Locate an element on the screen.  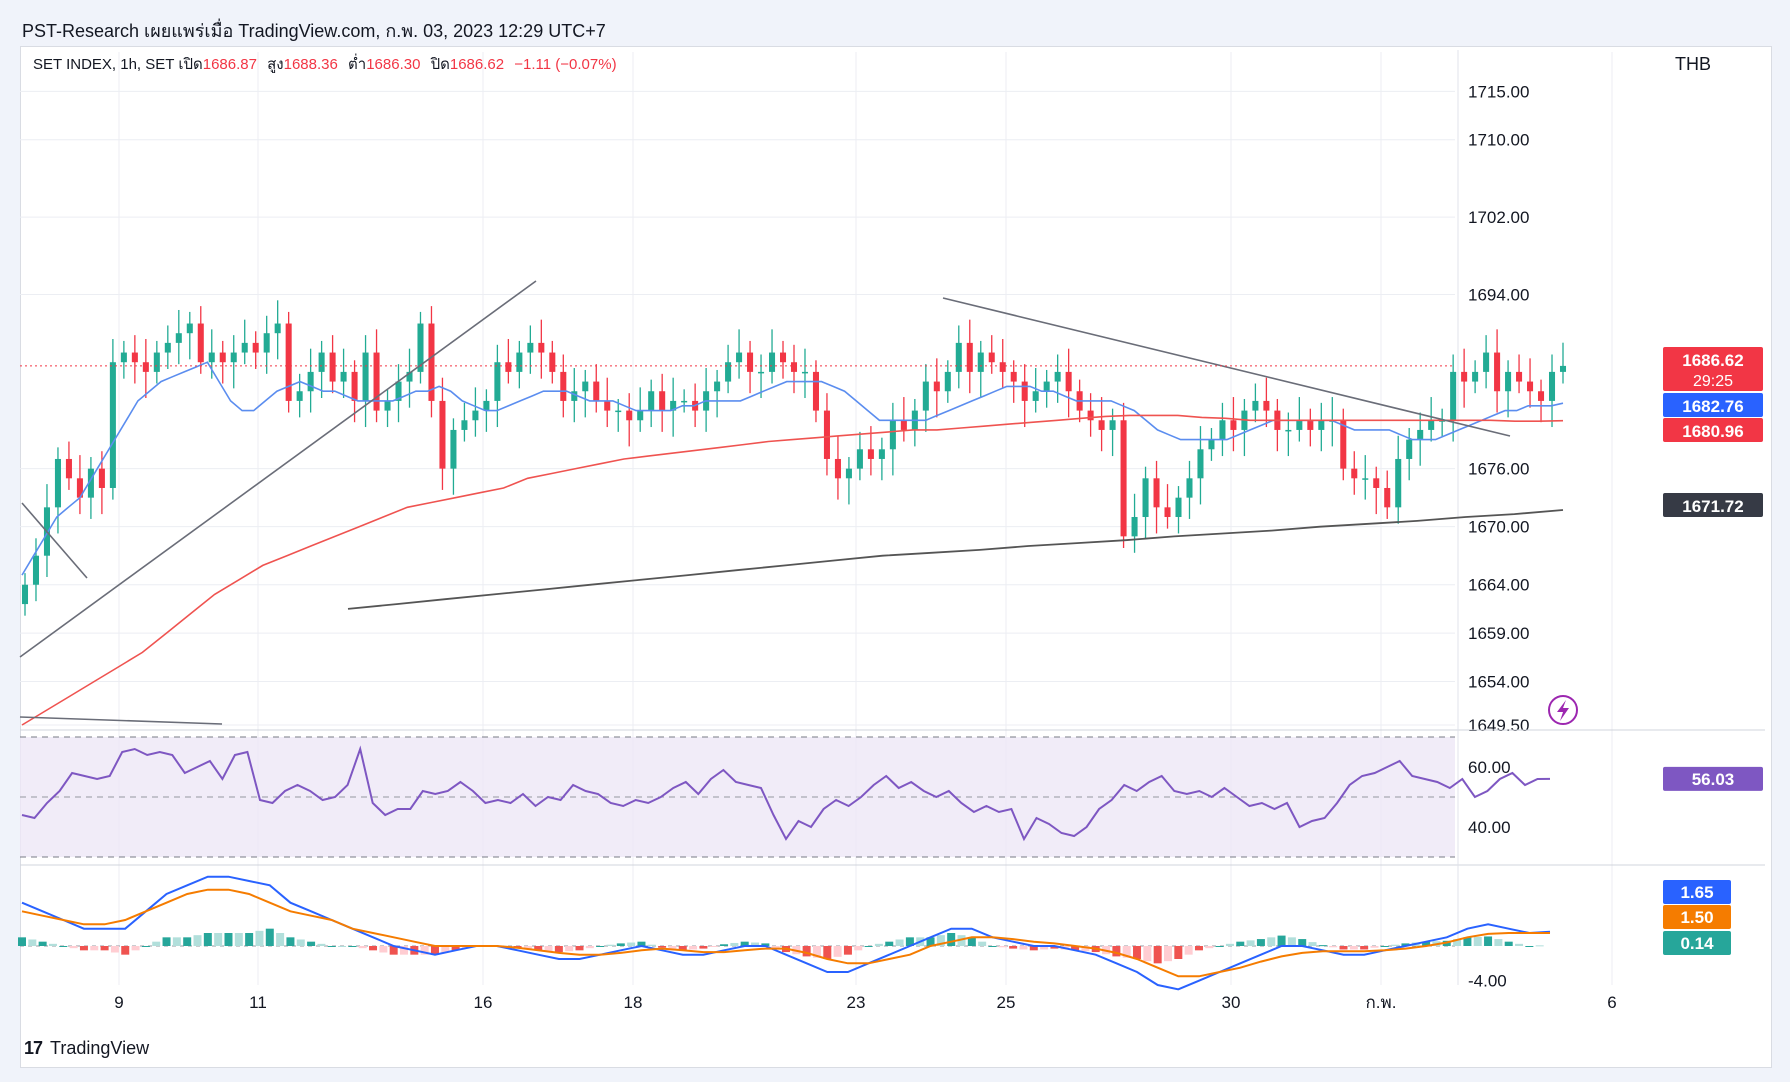
y-tick-label: 1702.00 is located at coordinates (1498, 217).